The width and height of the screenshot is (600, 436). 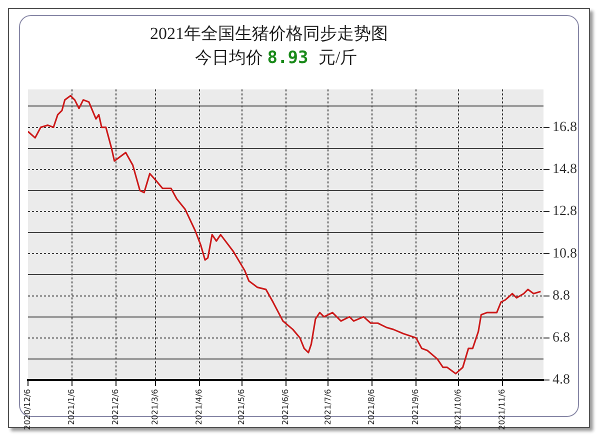 I want to click on chart-title: 2021年全国生猪价格同步走势图, so click(x=269, y=34).